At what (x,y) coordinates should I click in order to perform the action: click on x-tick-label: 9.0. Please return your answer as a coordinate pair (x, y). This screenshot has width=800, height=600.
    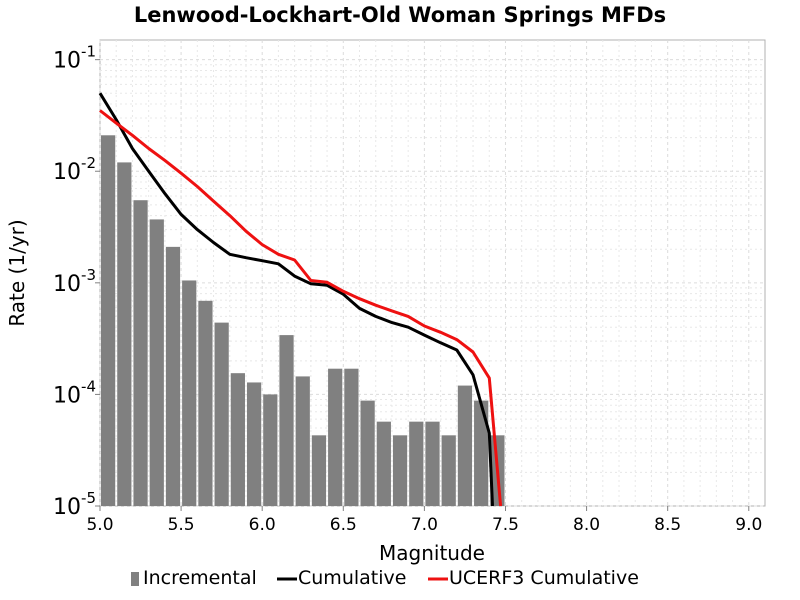
    Looking at the image, I should click on (748, 525).